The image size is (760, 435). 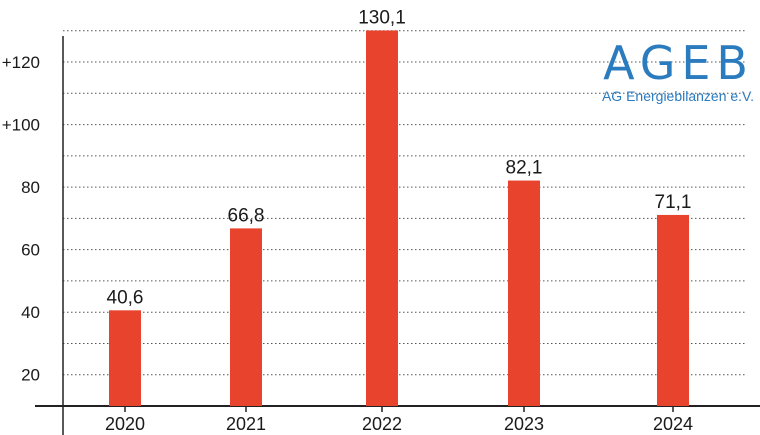 What do you see at coordinates (246, 424) in the screenshot?
I see `x-tick-label: 2021` at bounding box center [246, 424].